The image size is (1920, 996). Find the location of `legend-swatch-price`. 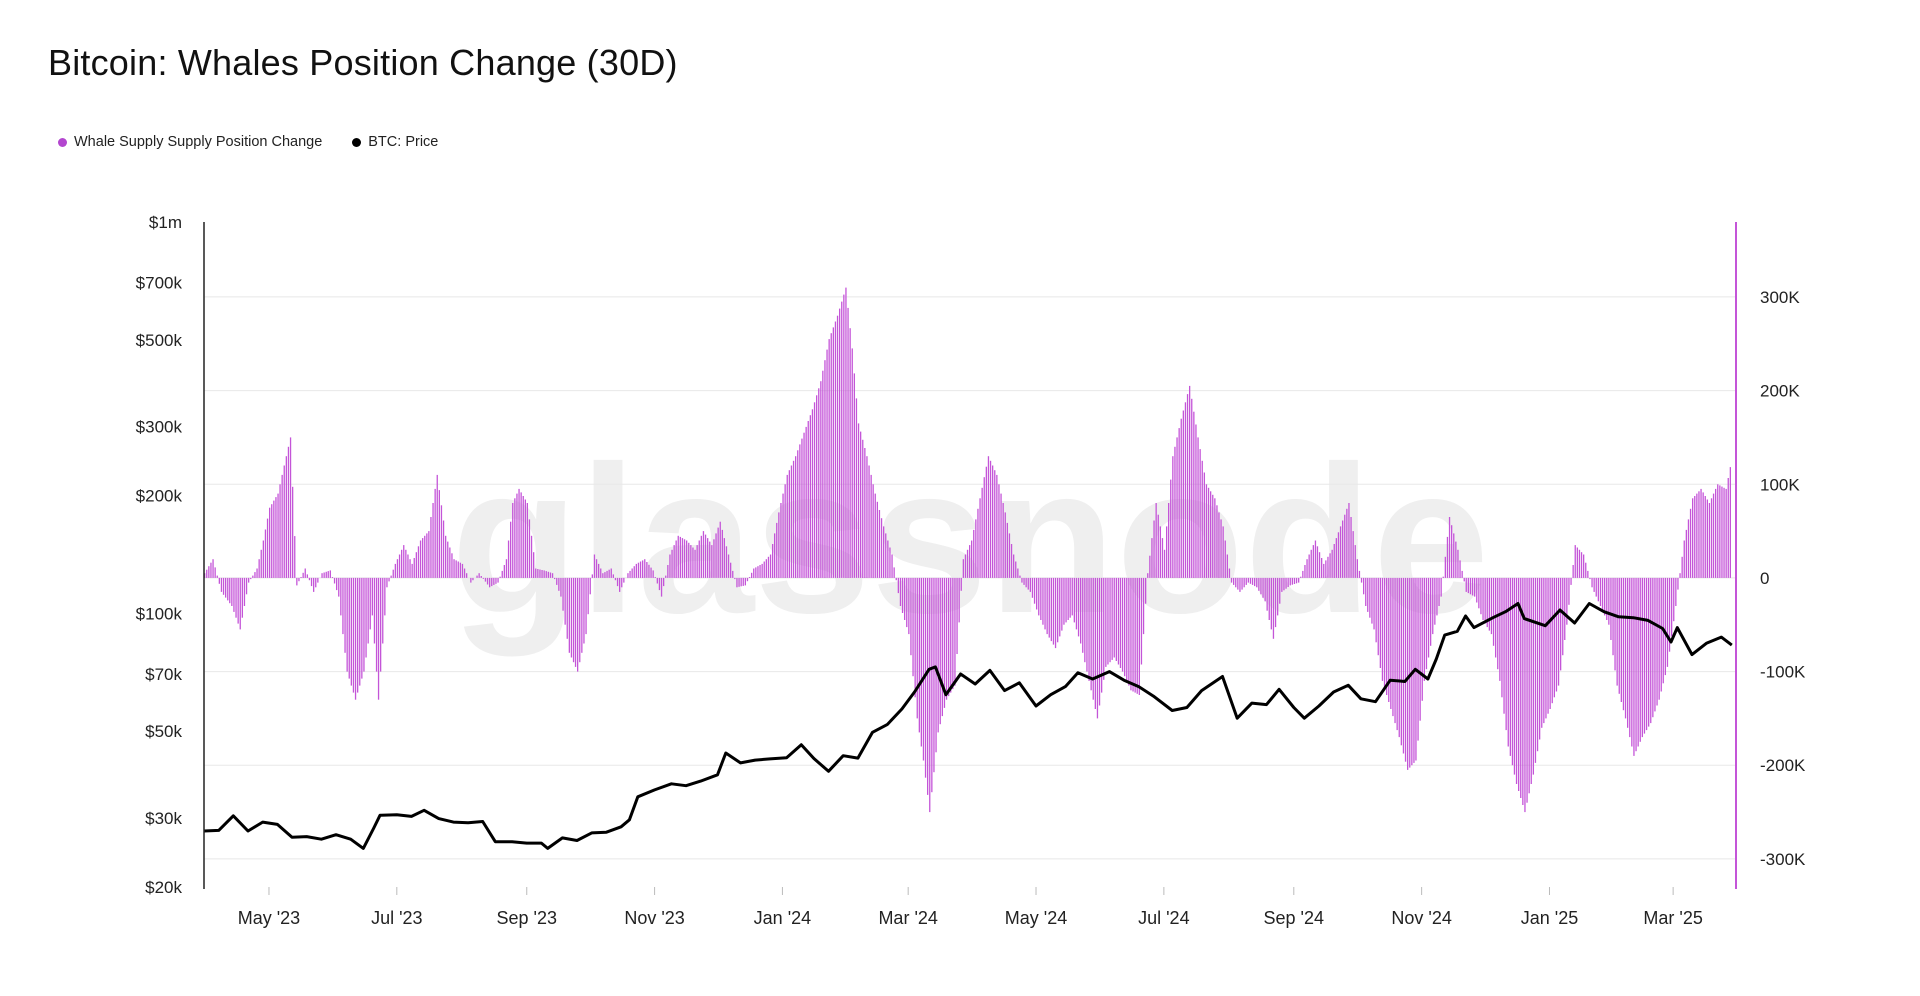

legend-swatch-price is located at coordinates (357, 142).